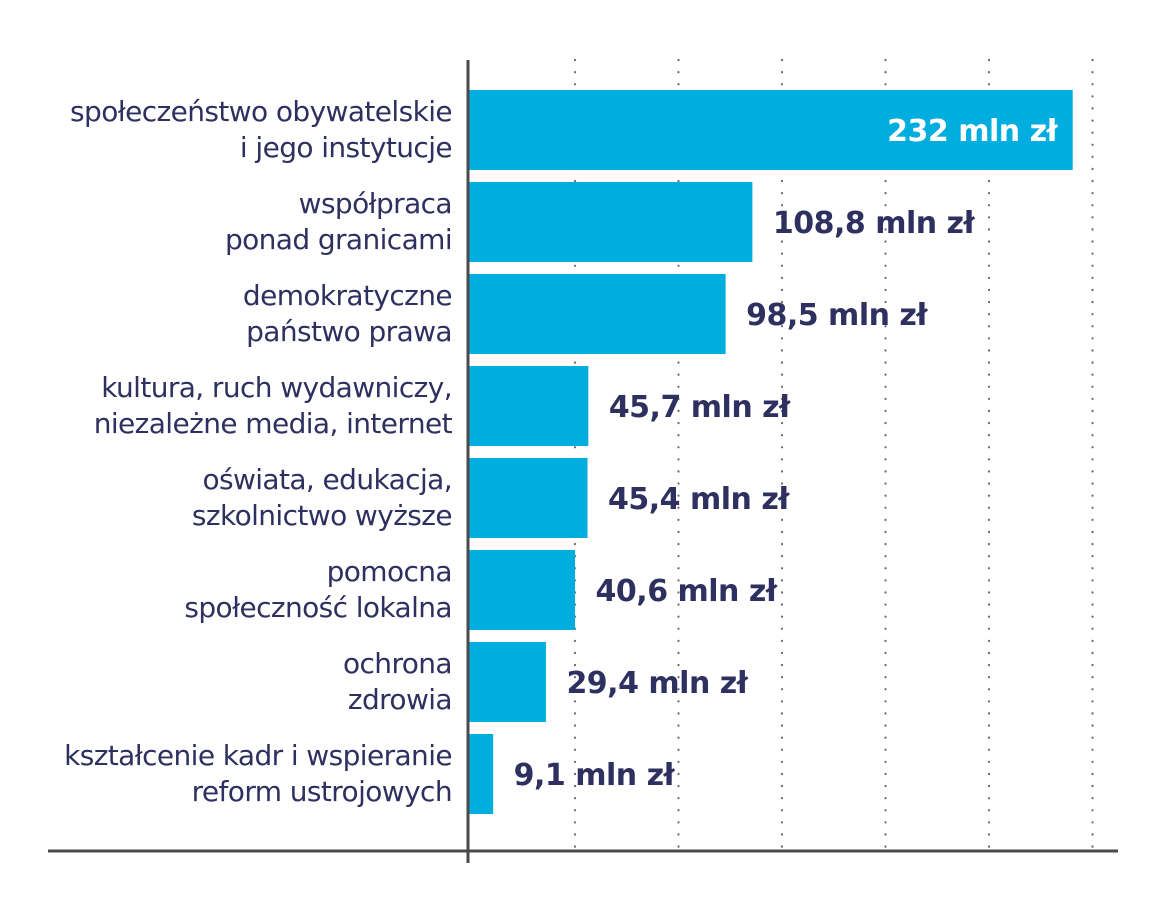  What do you see at coordinates (346, 147) in the screenshot?
I see `category-label-line: i jego instytucje` at bounding box center [346, 147].